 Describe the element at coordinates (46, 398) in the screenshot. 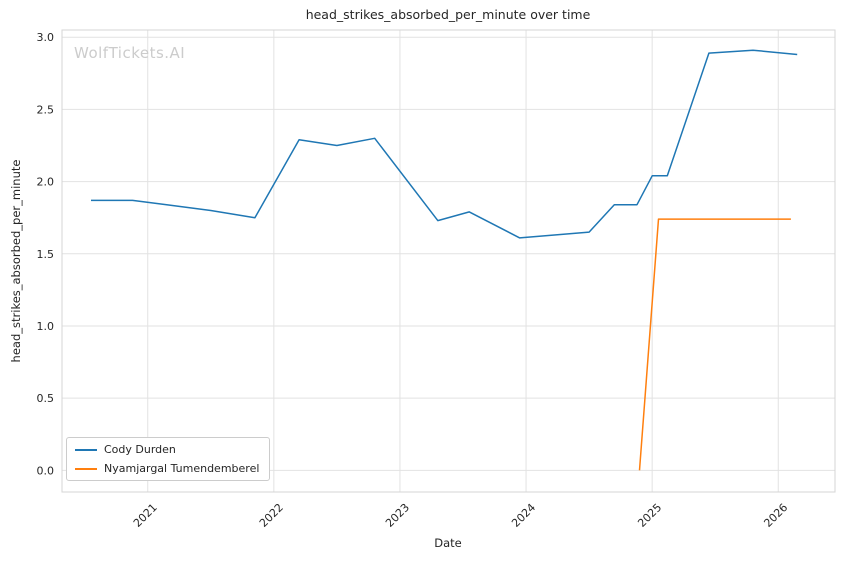

I see `y-tick-label: 0.5` at that location.